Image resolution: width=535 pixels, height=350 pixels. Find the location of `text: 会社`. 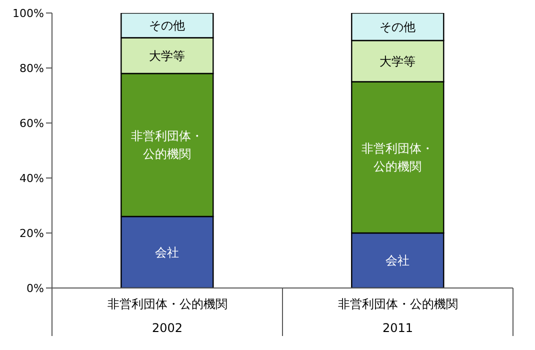

text: 会社 is located at coordinates (167, 252).